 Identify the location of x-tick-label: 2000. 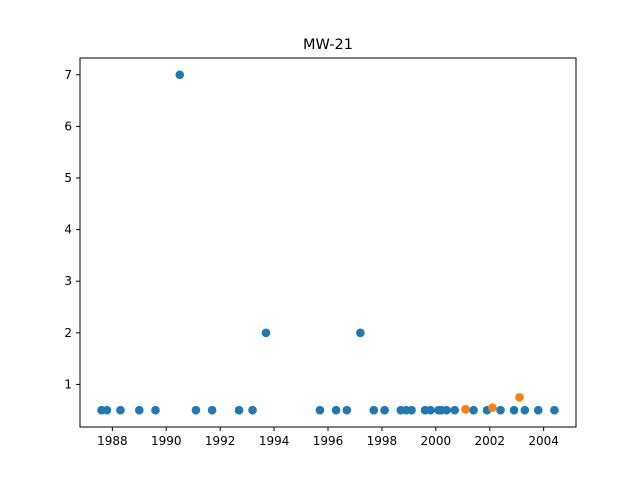
(436, 441).